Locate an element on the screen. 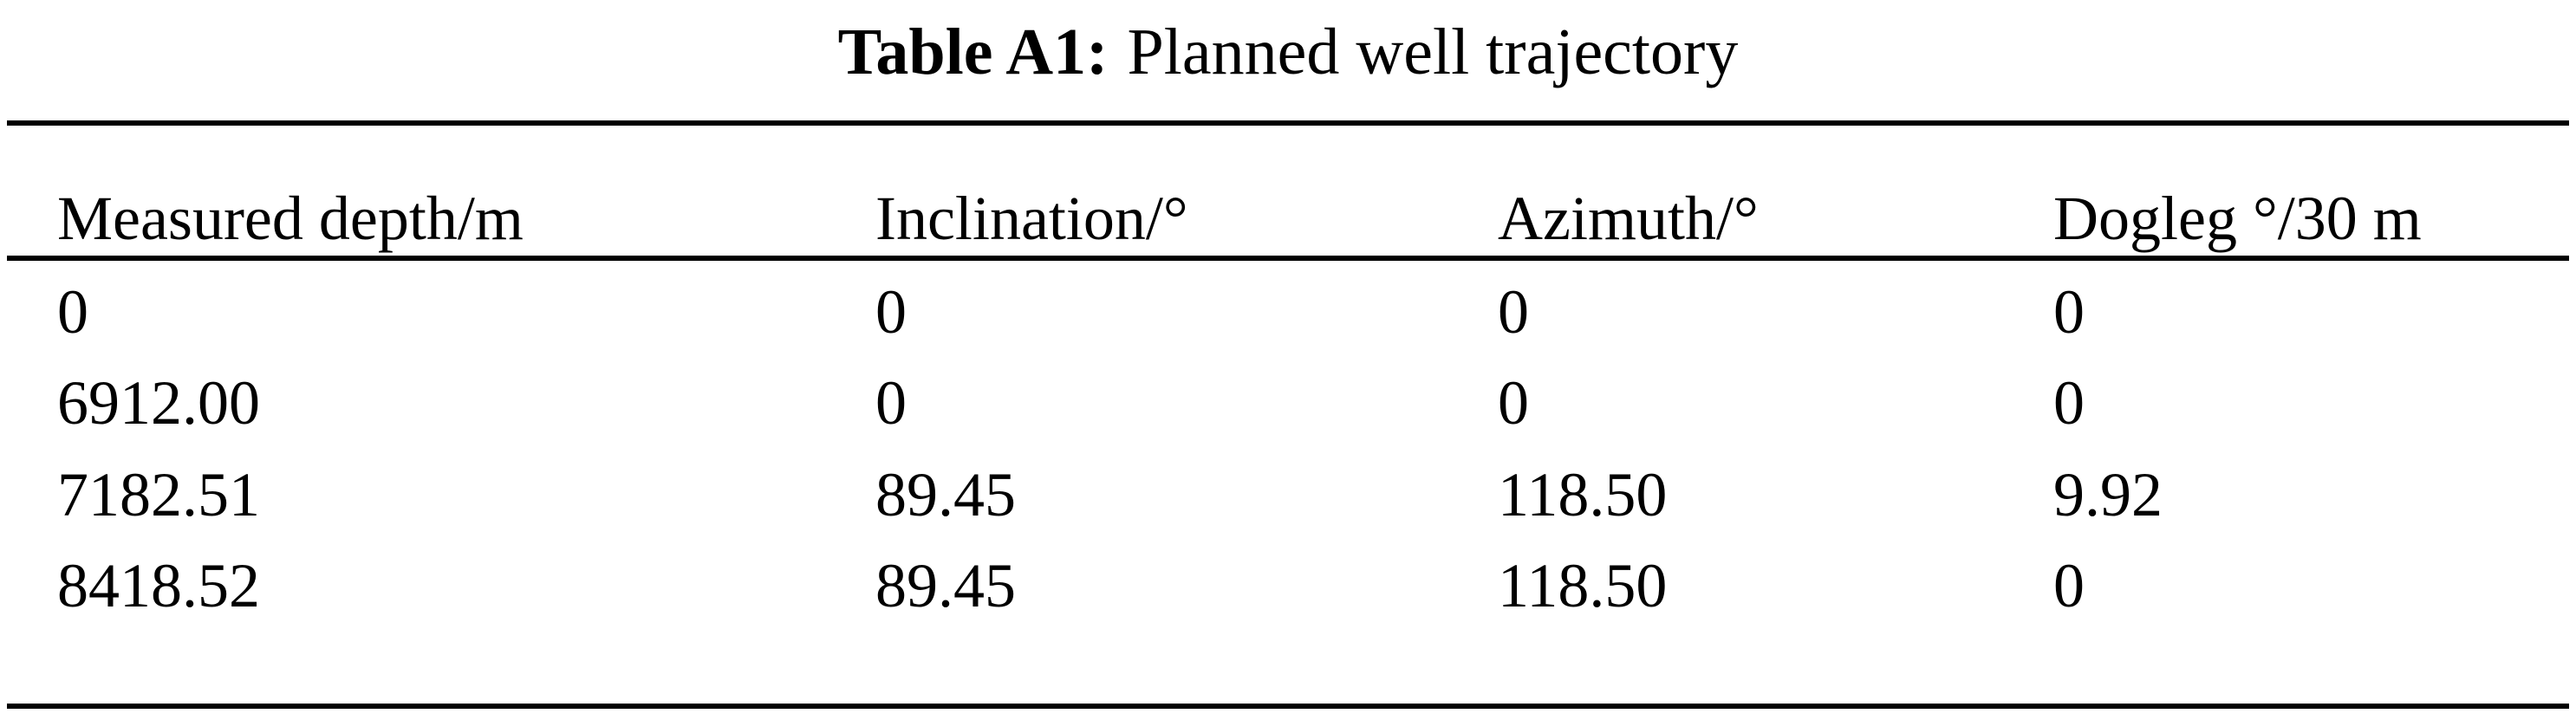 This screenshot has width=2576, height=720. table-row: 8418.52 89.45 118.50 0 is located at coordinates (1288, 586).